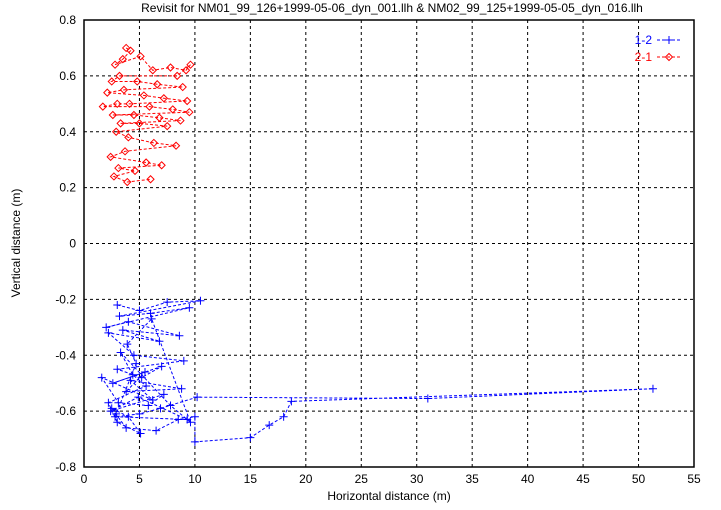 Image resolution: width=721 pixels, height=510 pixels. I want to click on y-tick-label: 0.6, so click(67, 76).